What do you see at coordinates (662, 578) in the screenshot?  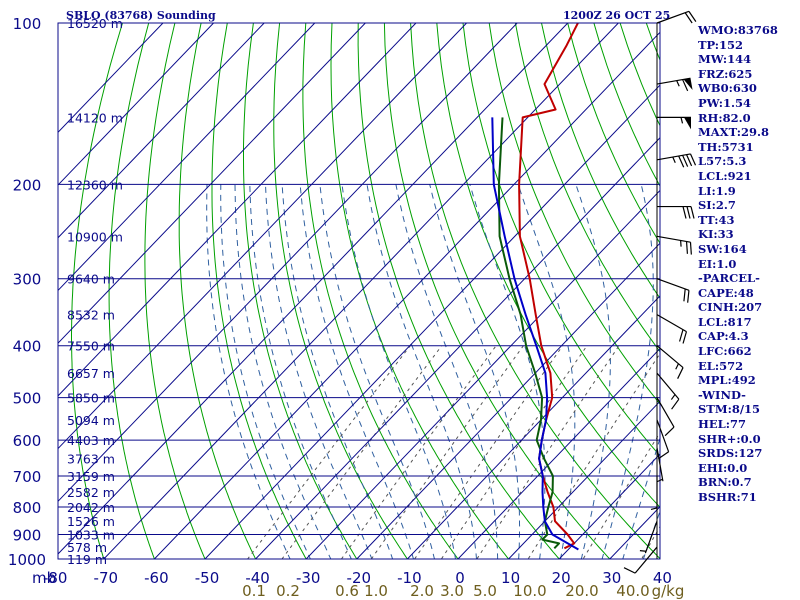 I see `temperature-tick-label: 40` at bounding box center [662, 578].